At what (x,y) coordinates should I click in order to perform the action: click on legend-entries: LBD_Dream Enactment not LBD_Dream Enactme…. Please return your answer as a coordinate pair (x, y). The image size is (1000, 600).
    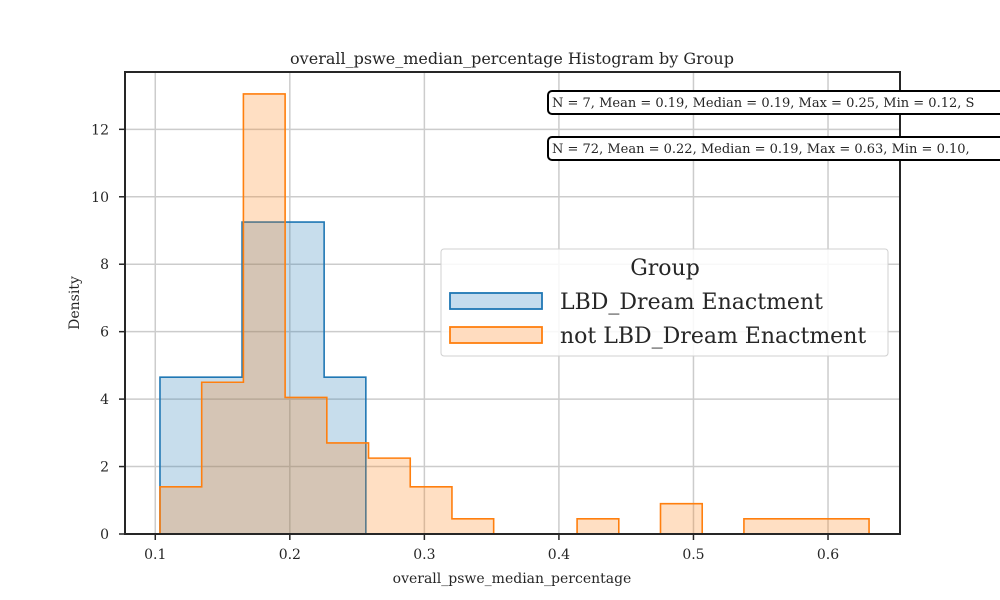
    Looking at the image, I should click on (657, 319).